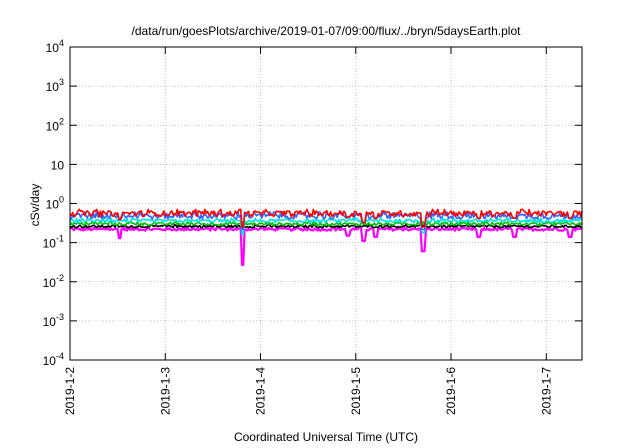 The image size is (640, 448). I want to click on y-tick-label: 10⁻², so click(53, 281).